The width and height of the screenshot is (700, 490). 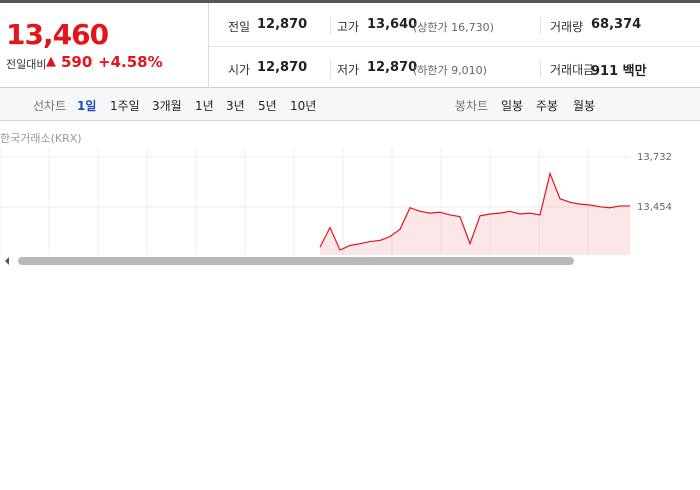 What do you see at coordinates (239, 70) in the screenshot?
I see `stat-label: 시가` at bounding box center [239, 70].